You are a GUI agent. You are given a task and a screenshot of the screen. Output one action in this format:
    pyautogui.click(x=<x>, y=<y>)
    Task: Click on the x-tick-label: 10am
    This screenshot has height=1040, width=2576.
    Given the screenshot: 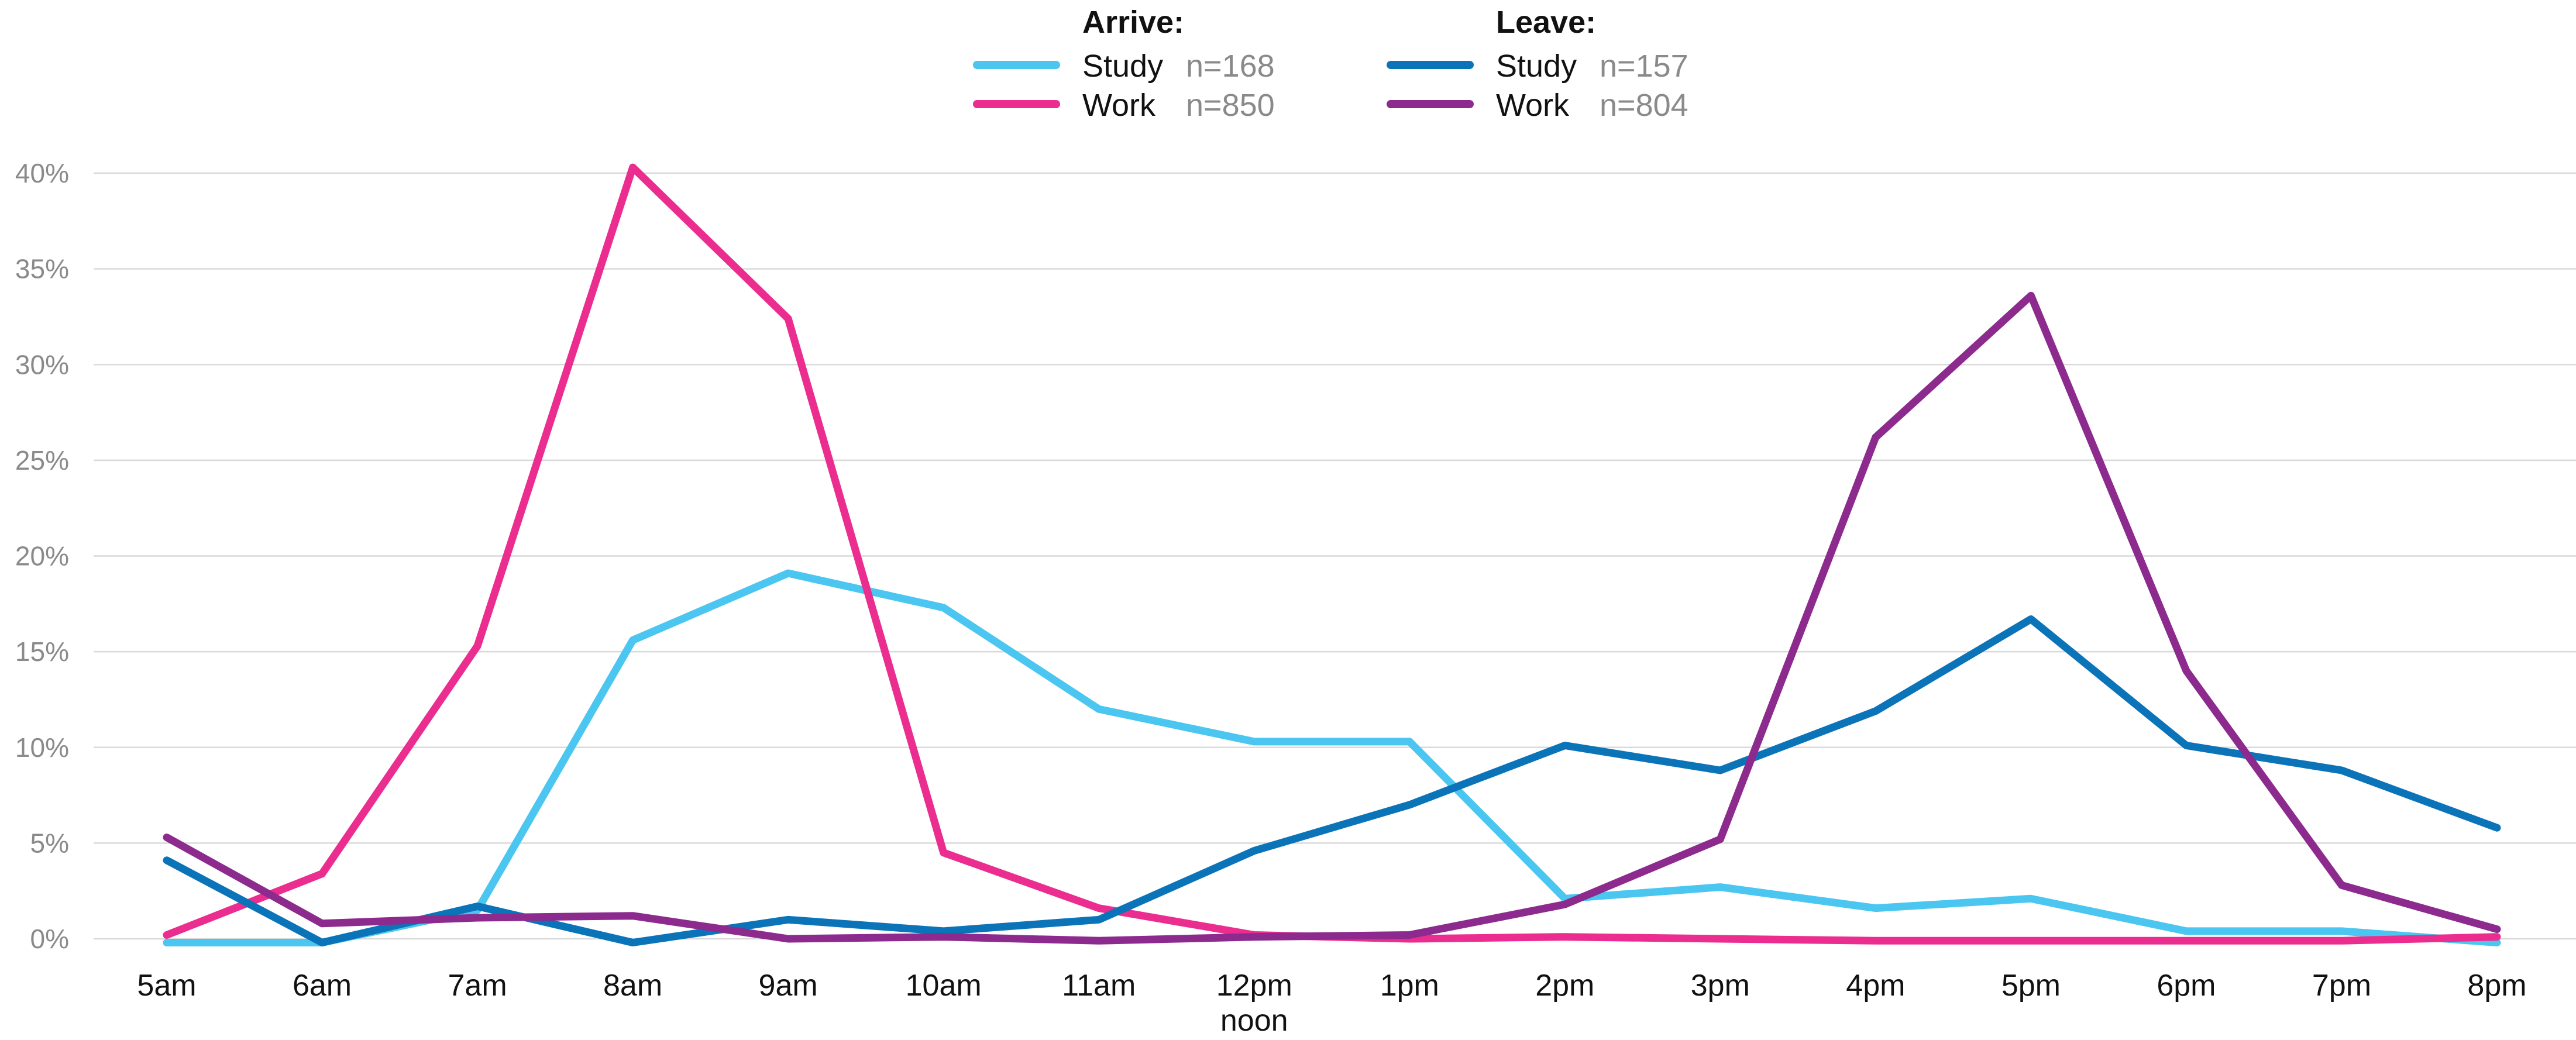 What is the action you would take?
    pyautogui.click(x=944, y=986)
    